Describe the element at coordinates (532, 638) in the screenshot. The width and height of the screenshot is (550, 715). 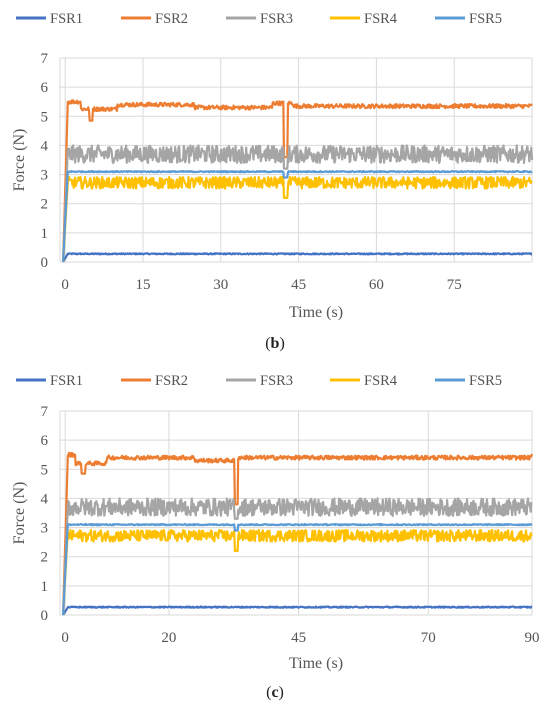
I see `x-tick-label: 90` at that location.